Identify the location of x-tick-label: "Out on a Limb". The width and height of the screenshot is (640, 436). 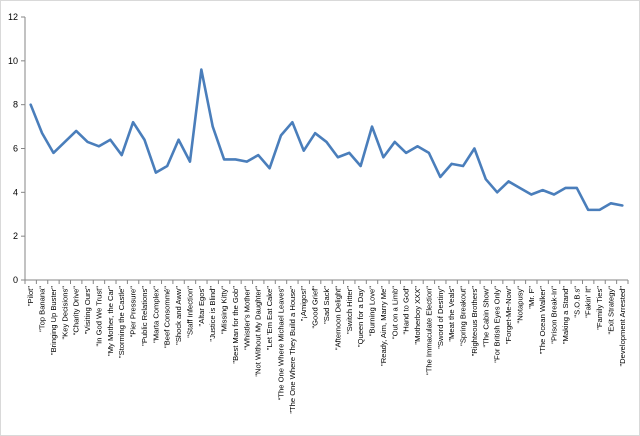
(394, 312).